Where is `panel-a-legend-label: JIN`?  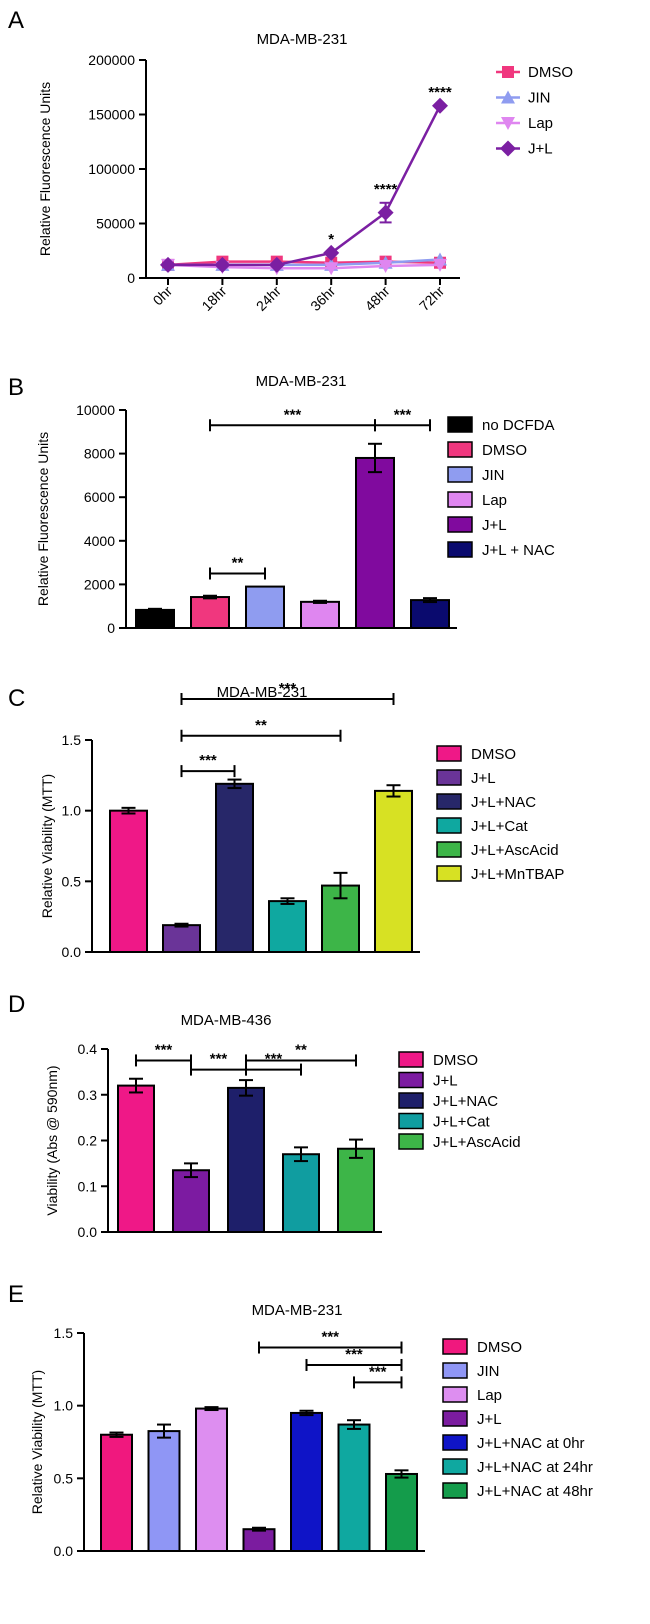 panel-a-legend-label: JIN is located at coordinates (539, 98).